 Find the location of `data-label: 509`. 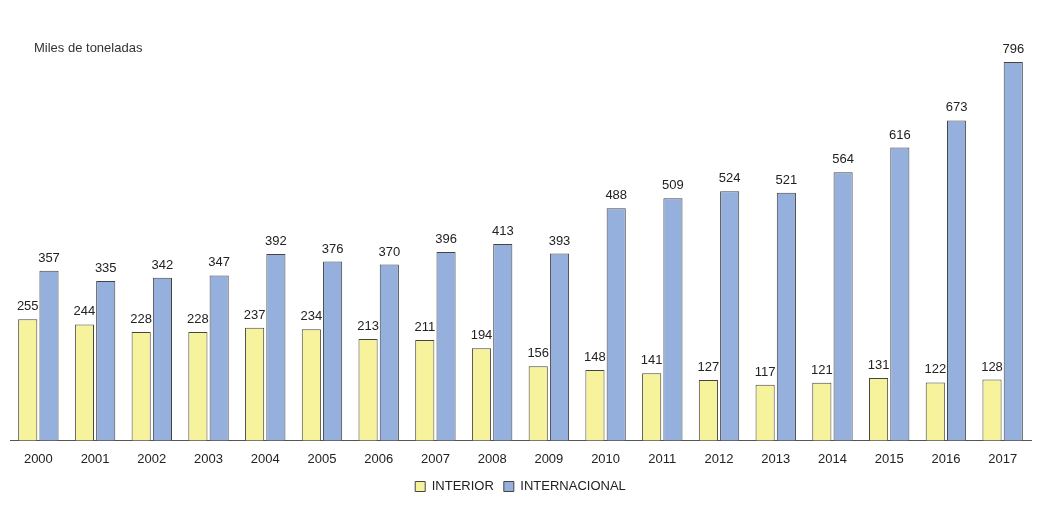

data-label: 509 is located at coordinates (673, 185).